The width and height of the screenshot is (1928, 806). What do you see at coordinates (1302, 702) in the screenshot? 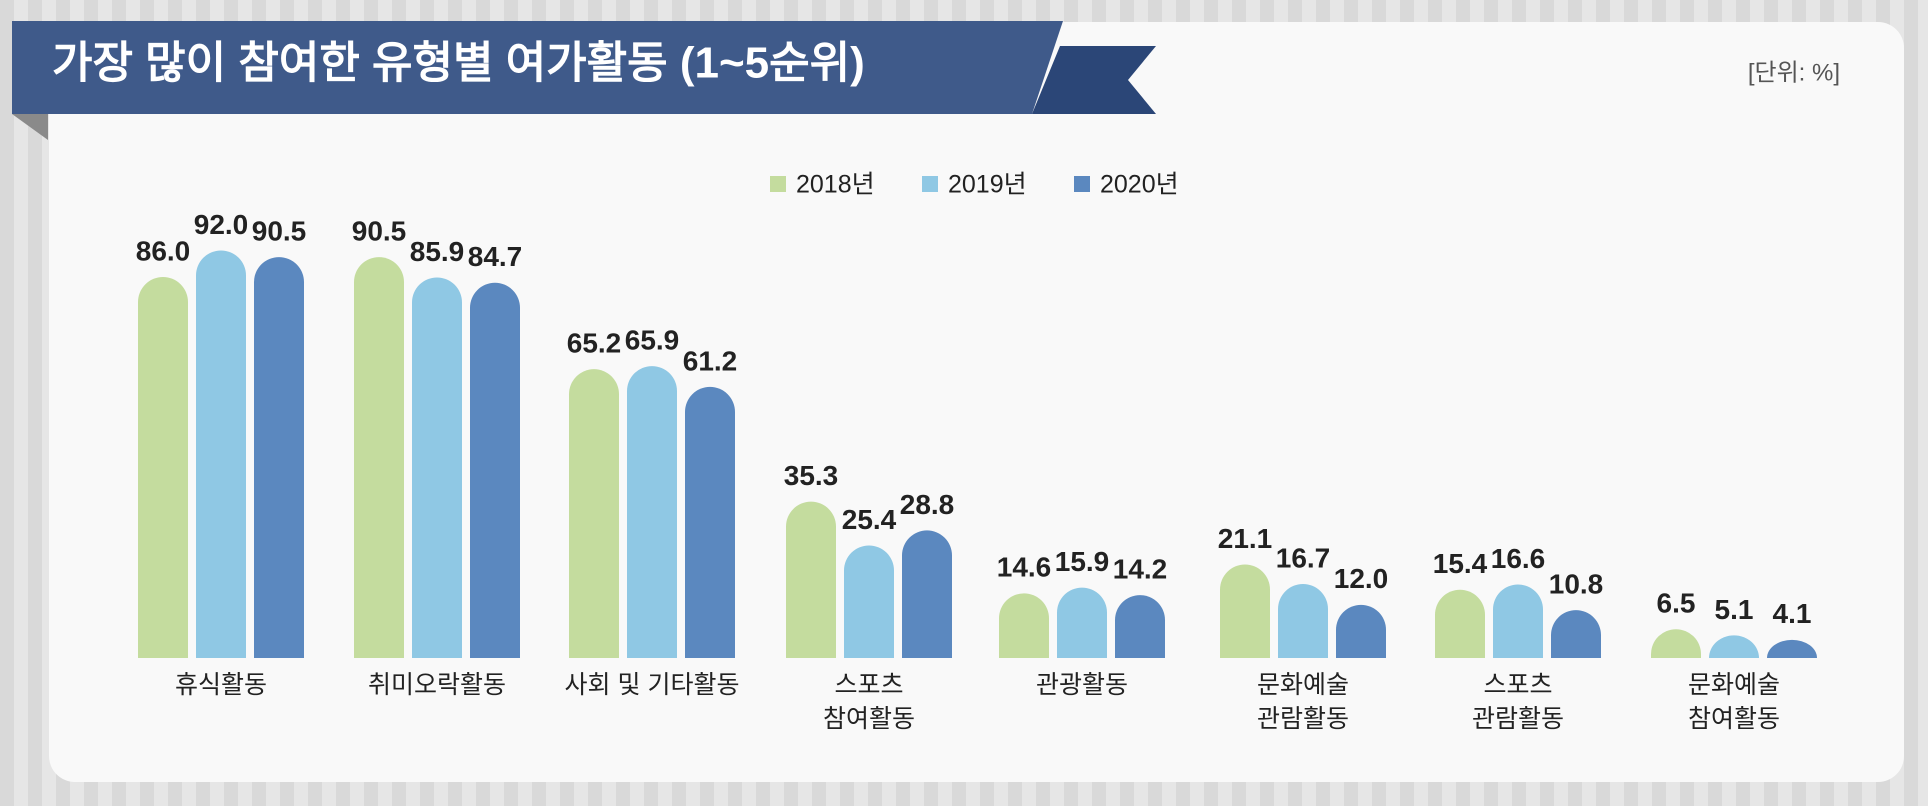
I see `category-label: 문화예술 관람활동` at bounding box center [1302, 702].